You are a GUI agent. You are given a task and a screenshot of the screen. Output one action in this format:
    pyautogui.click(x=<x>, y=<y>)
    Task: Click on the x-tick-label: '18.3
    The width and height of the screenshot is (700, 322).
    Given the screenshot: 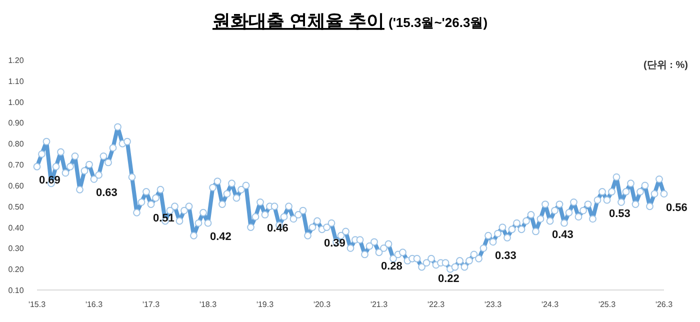 What is the action you would take?
    pyautogui.click(x=208, y=304)
    